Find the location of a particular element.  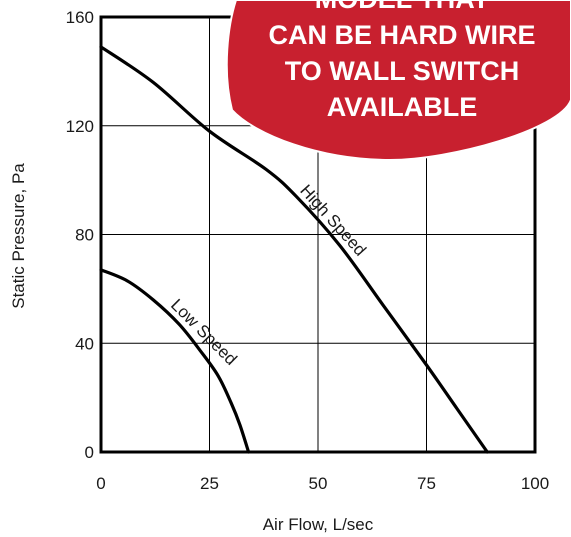

y-tick-label: 0 is located at coordinates (89, 452).